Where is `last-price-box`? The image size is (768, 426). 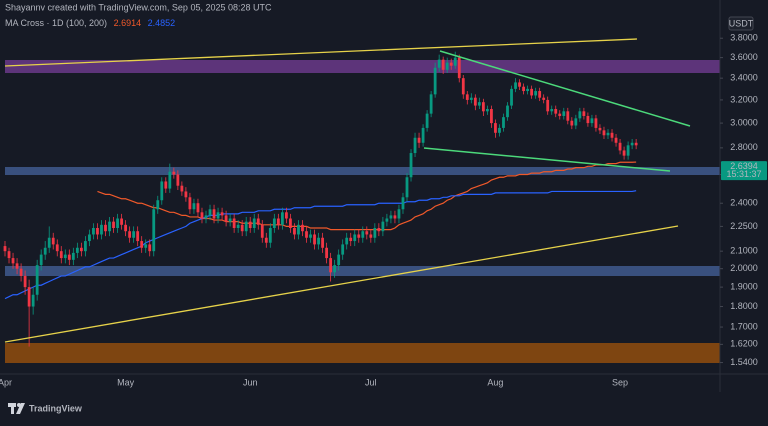 last-price-box is located at coordinates (744, 171).